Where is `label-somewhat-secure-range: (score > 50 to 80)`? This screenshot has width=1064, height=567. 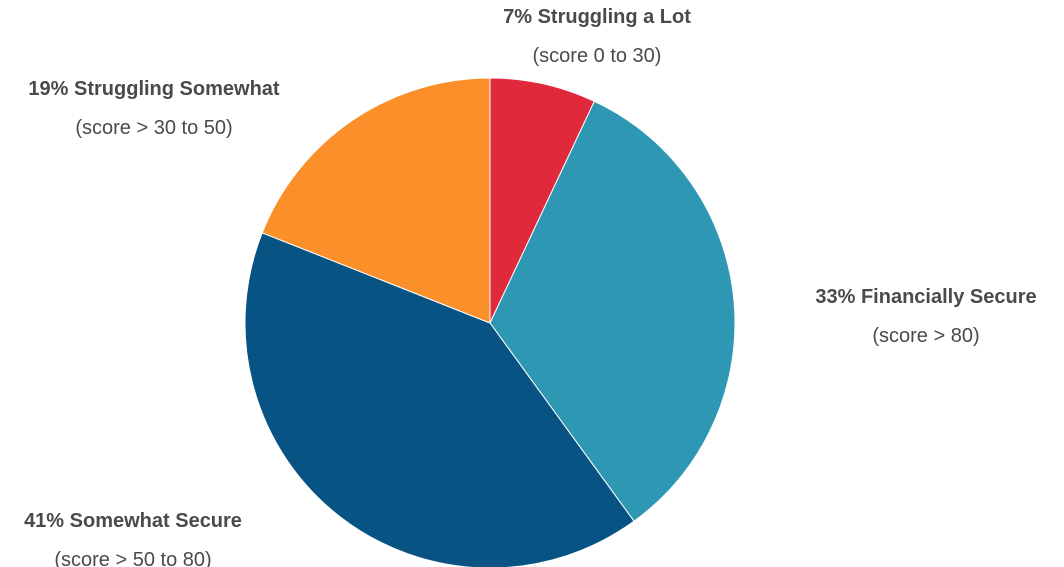
label-somewhat-secure-range: (score > 50 to 80) is located at coordinates (132, 558).